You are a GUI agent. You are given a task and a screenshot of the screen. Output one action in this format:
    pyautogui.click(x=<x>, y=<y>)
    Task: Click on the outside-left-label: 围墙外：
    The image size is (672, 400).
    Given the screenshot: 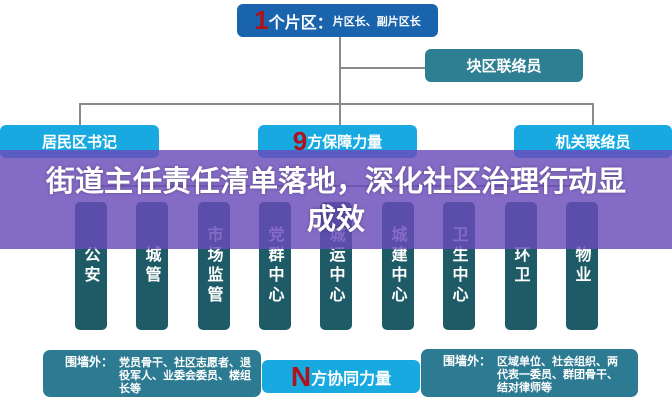 What is the action you would take?
    pyautogui.click(x=89, y=362)
    